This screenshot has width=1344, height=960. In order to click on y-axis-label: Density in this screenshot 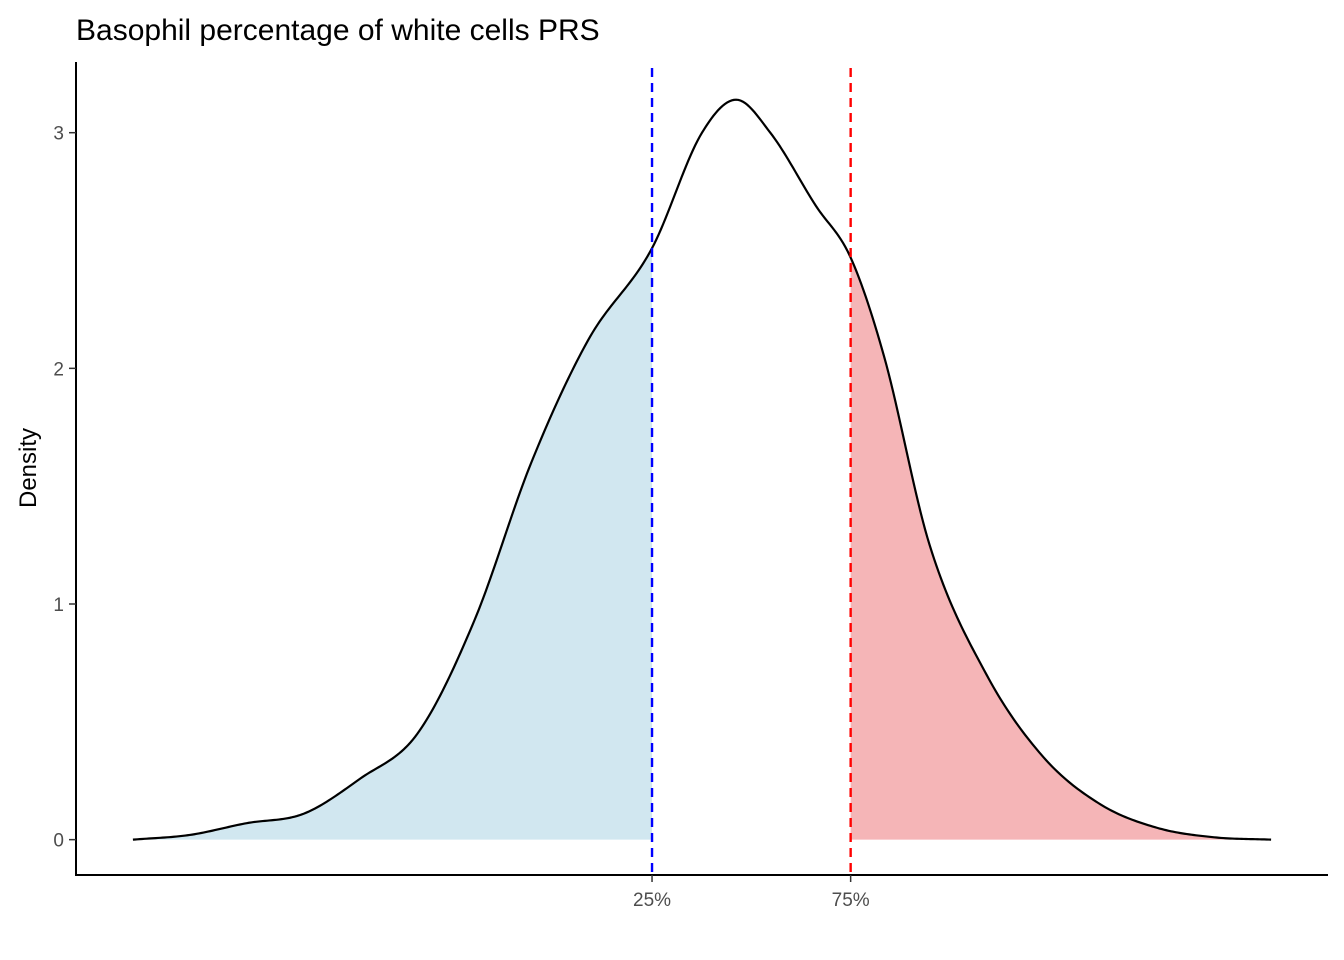, I will do `click(28, 468)`.